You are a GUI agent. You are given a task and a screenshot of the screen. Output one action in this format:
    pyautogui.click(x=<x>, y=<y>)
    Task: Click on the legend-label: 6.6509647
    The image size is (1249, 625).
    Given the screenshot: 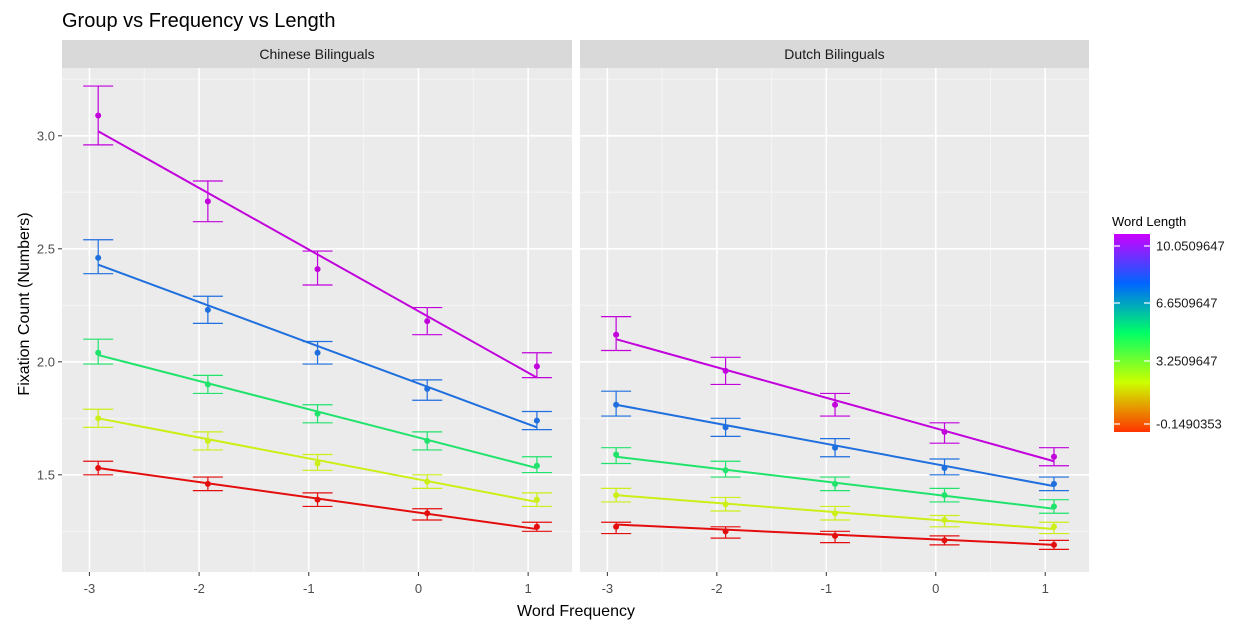 What is the action you would take?
    pyautogui.click(x=1186, y=303)
    